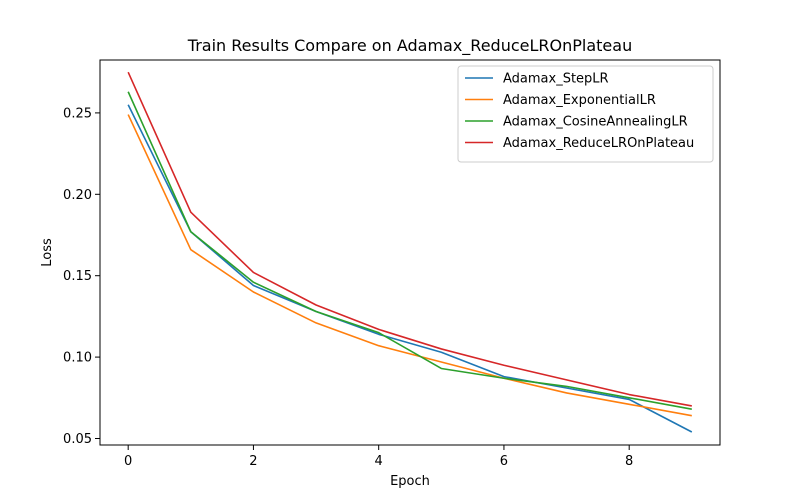 The height and width of the screenshot is (500, 800). What do you see at coordinates (504, 461) in the screenshot?
I see `x-tick-label: 6` at bounding box center [504, 461].